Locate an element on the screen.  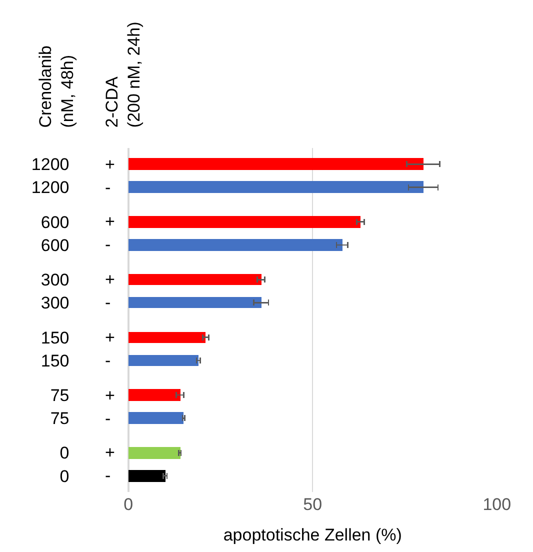
x-tick-label: 100 is located at coordinates (497, 504).